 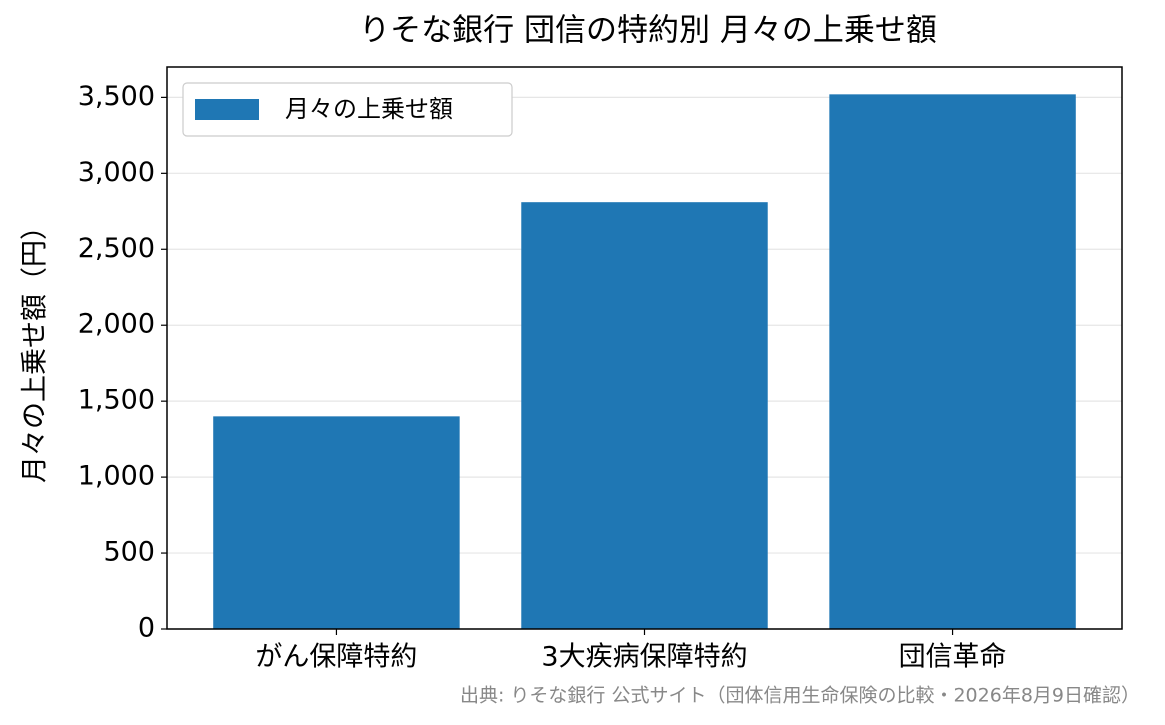 What do you see at coordinates (35, 348) in the screenshot?
I see `y-axis-label: 月々の上乗せ額（円）` at bounding box center [35, 348].